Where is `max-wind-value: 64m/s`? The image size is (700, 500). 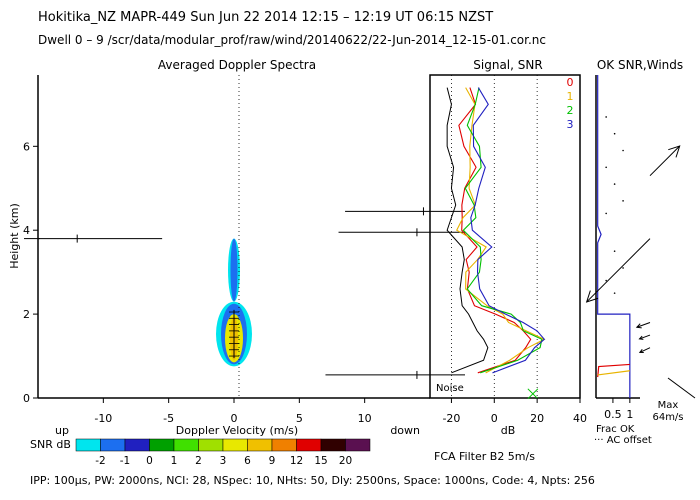
max-wind-value: 64m/s is located at coordinates (667, 417).